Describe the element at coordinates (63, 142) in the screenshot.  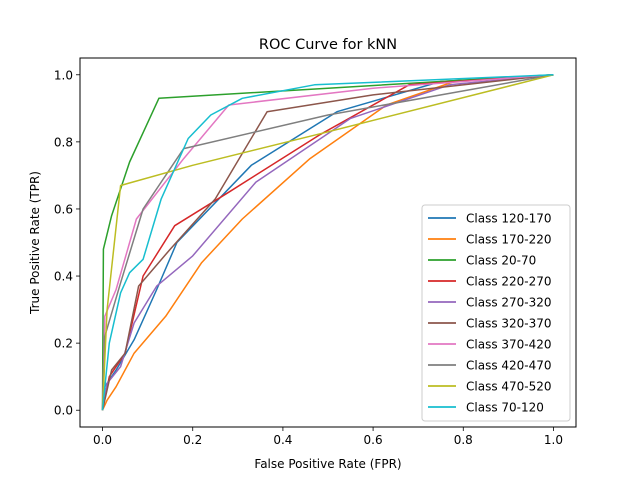
I see `y-tick-label: 0.8` at that location.